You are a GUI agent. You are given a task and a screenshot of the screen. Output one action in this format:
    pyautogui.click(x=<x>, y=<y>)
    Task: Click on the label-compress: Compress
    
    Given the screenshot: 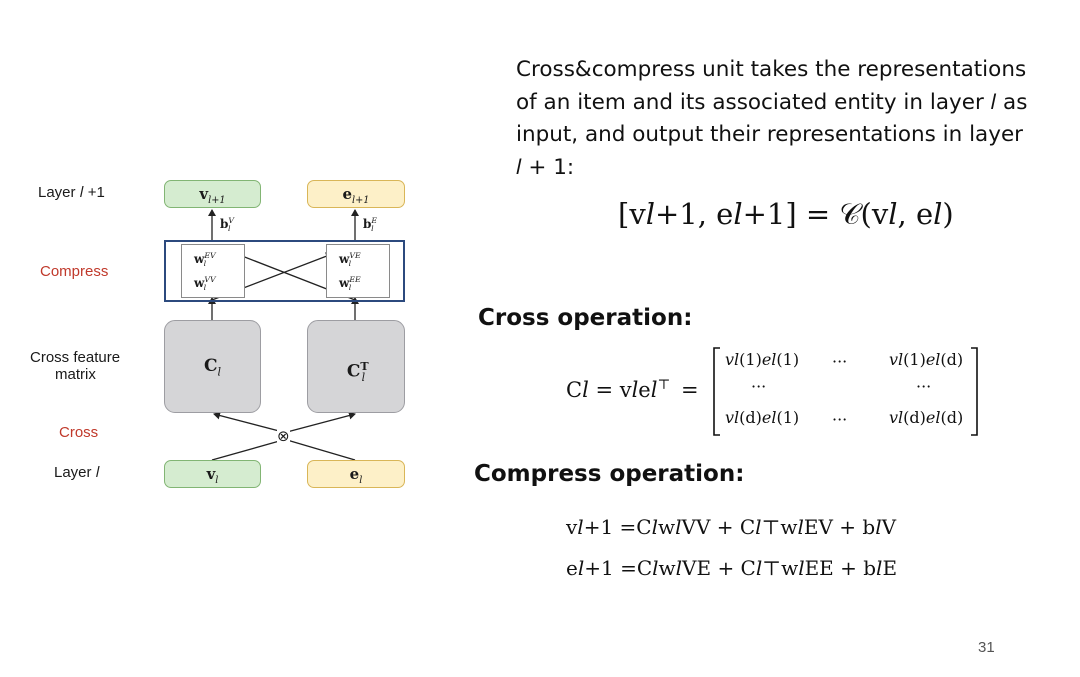 What is the action you would take?
    pyautogui.click(x=74, y=271)
    